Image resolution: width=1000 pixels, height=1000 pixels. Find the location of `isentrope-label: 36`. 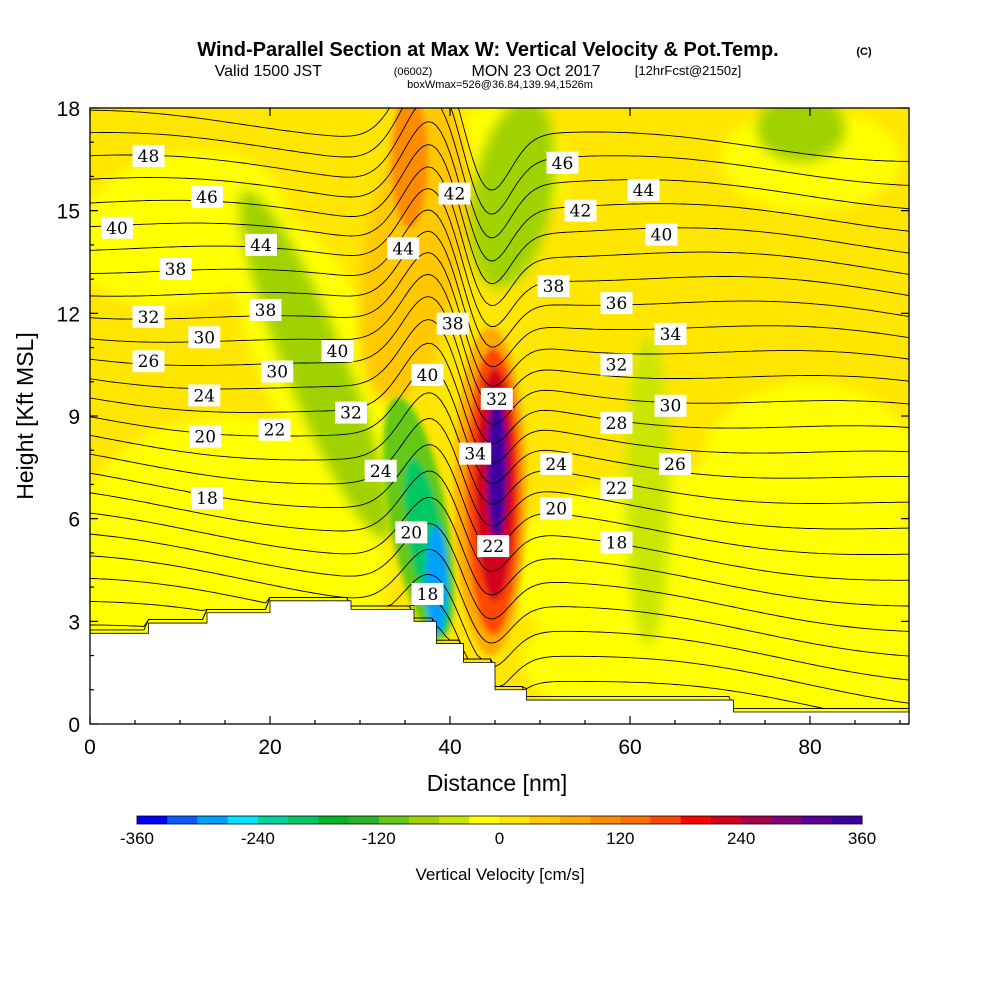

isentrope-label: 36 is located at coordinates (616, 303).